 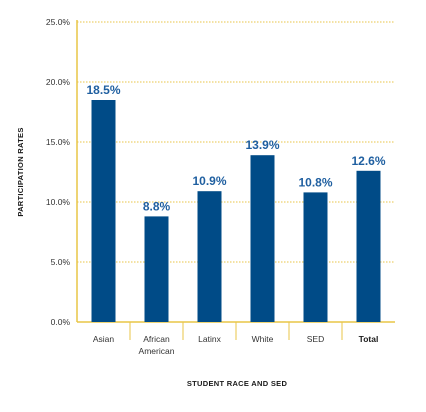 I want to click on data-label: 12.6%, so click(x=368, y=161).